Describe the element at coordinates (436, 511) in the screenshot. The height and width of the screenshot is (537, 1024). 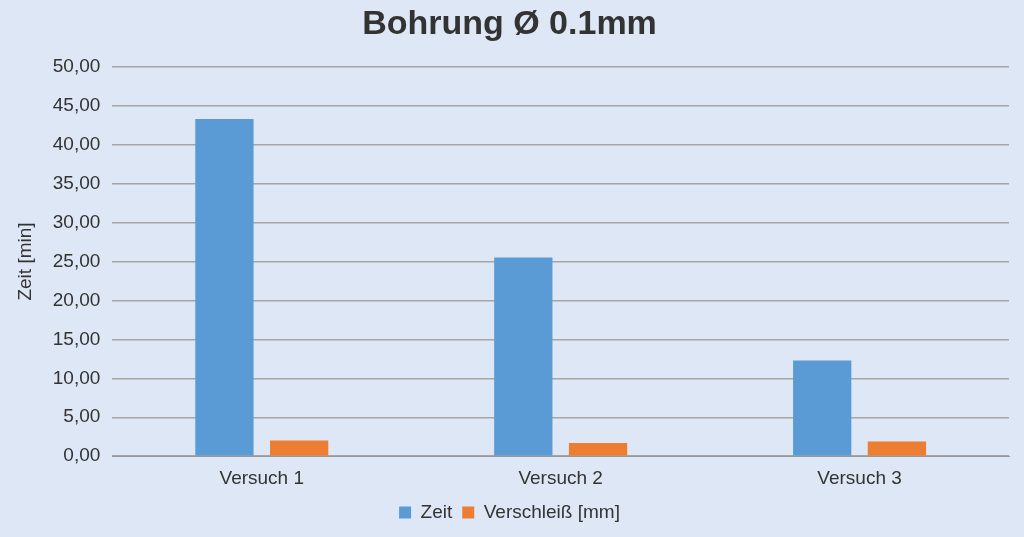
I see `legend-label: Zeit` at that location.